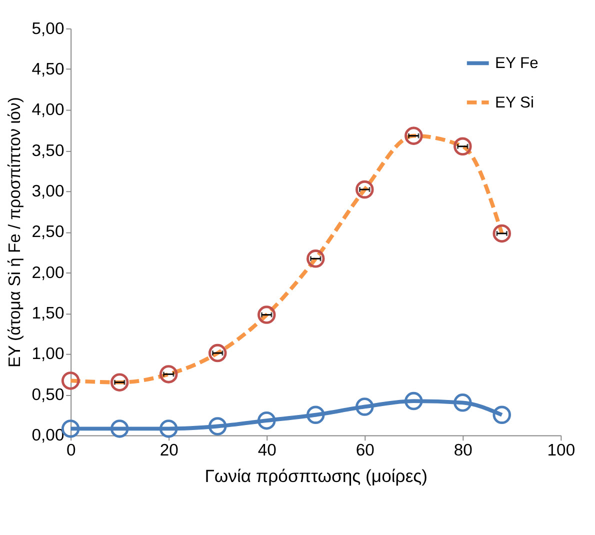 The height and width of the screenshot is (535, 595). I want to click on legend-label: ΕΥ Si, so click(514, 103).